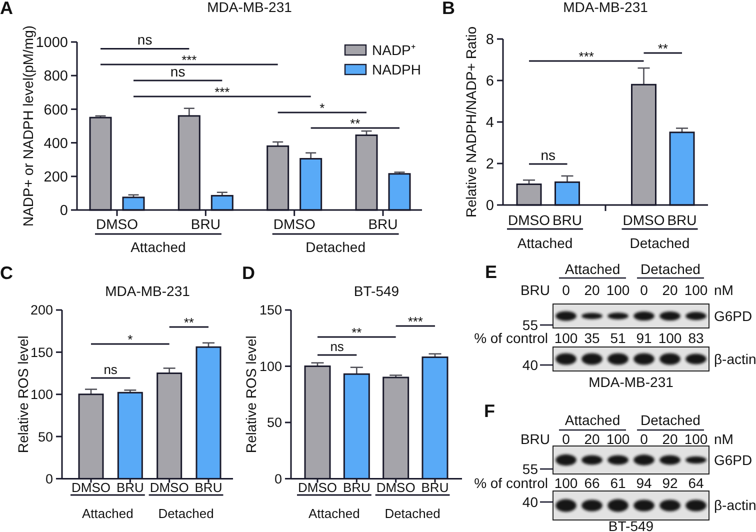  I want to click on text: B, so click(448, 9).